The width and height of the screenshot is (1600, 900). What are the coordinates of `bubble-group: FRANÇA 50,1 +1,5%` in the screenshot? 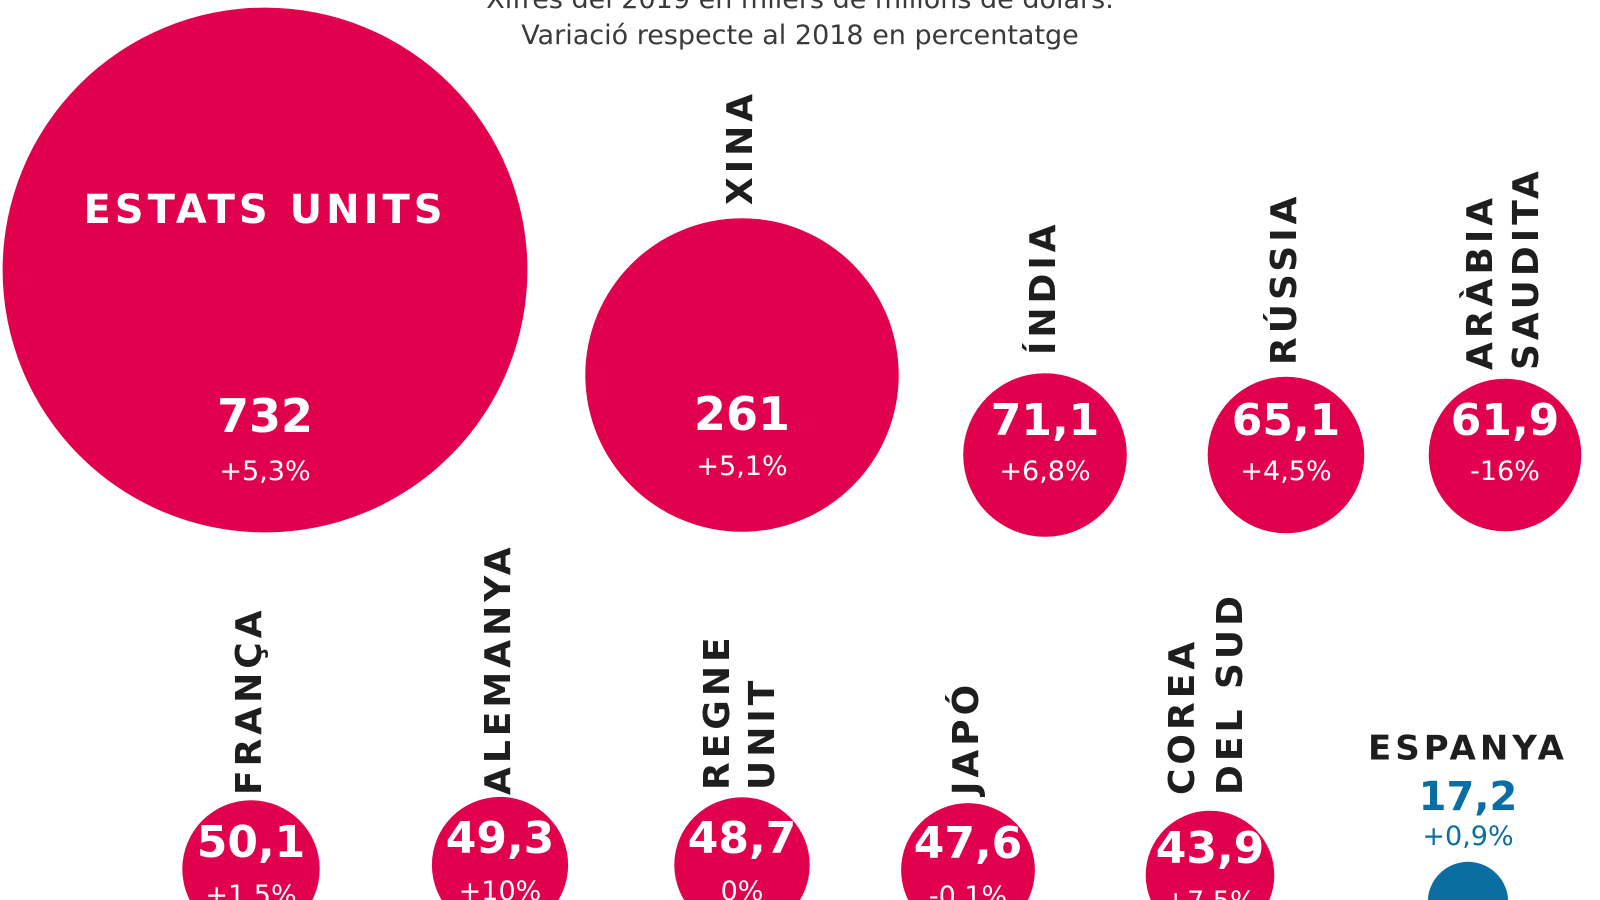 It's located at (251, 753).